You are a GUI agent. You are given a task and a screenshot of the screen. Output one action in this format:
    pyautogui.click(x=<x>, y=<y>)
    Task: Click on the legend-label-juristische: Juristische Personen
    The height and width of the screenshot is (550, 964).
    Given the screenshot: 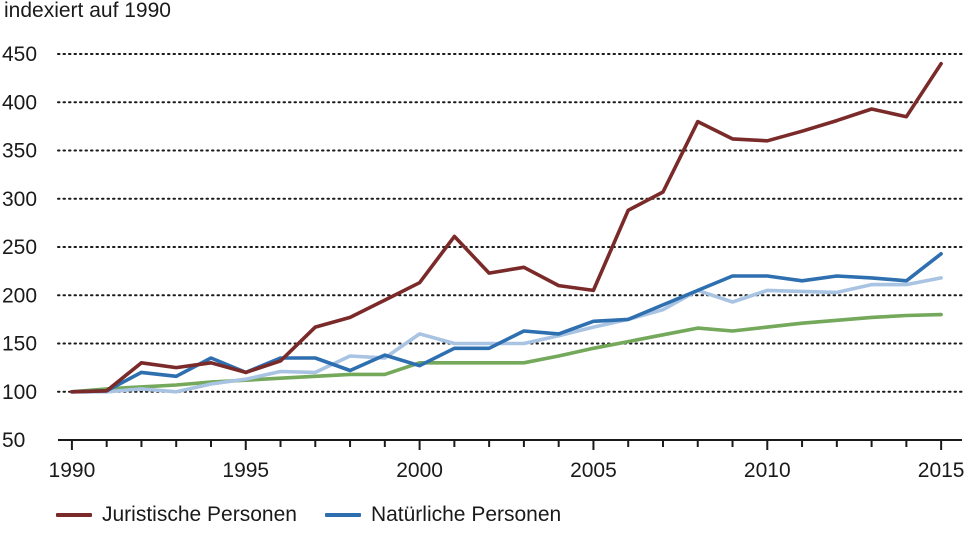 What is the action you would take?
    pyautogui.click(x=199, y=514)
    